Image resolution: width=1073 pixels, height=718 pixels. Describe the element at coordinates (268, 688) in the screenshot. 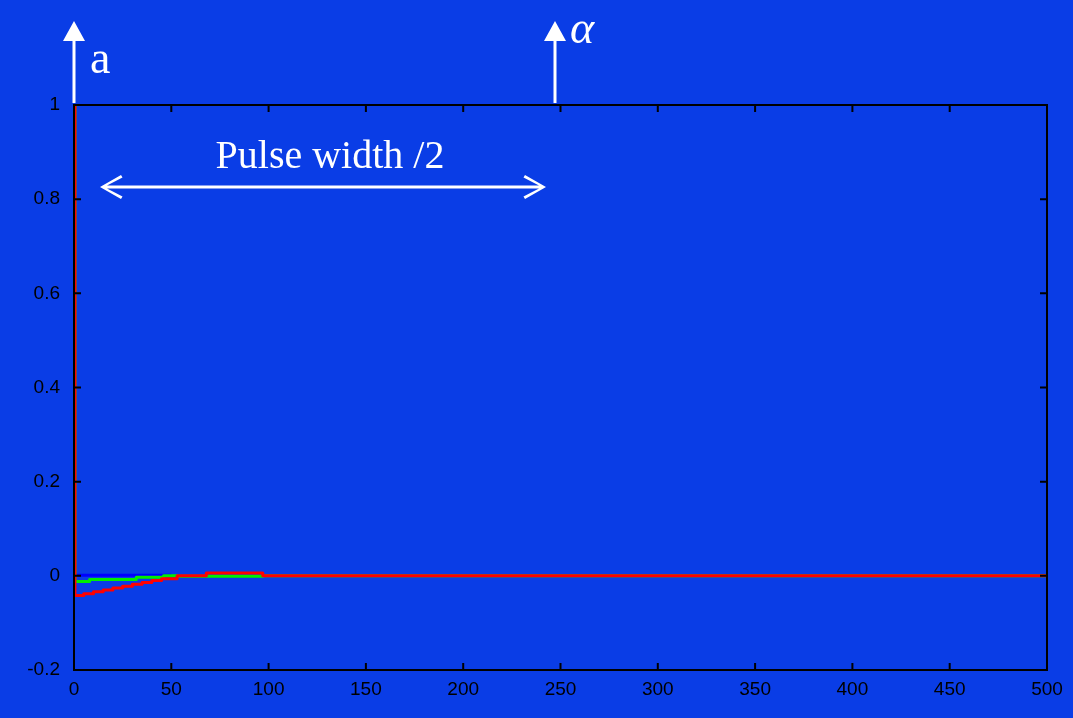

I see `x-tick-label: 100` at that location.